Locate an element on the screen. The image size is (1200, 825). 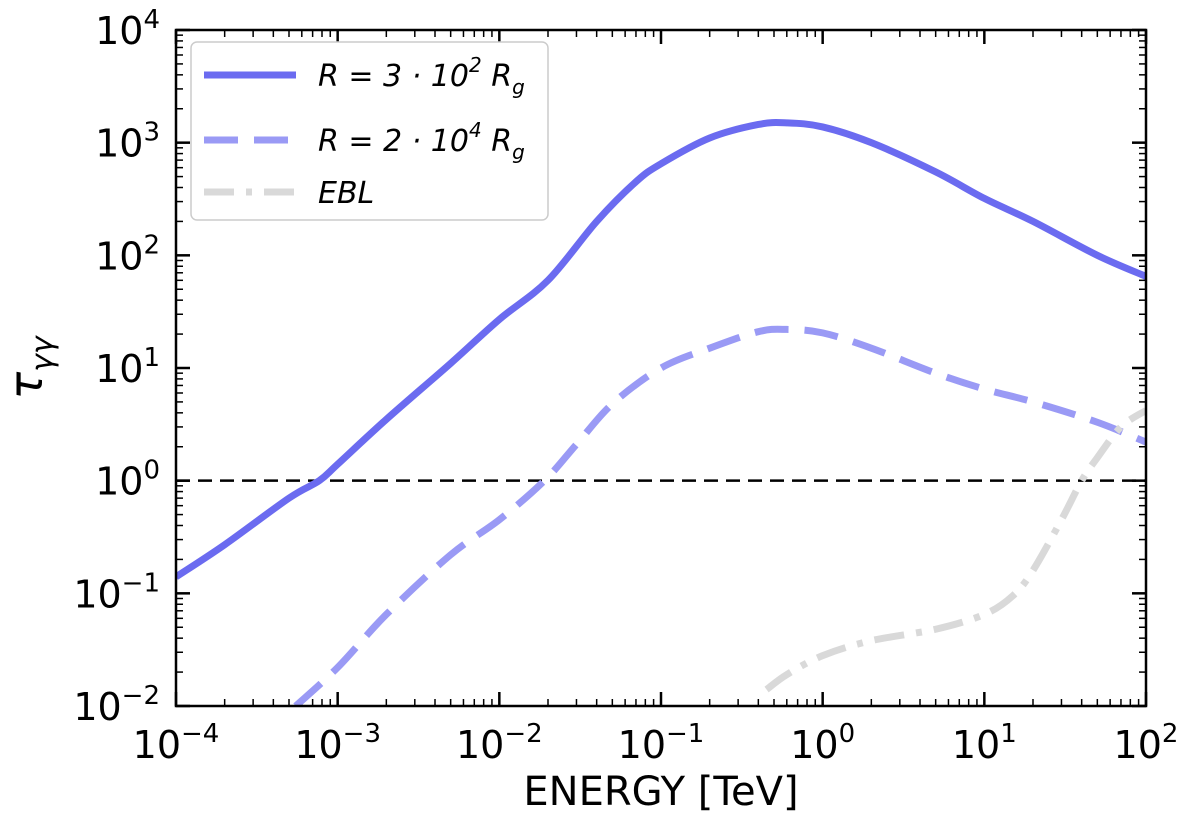
y-tick-label: 10³ is located at coordinates (127, 142).